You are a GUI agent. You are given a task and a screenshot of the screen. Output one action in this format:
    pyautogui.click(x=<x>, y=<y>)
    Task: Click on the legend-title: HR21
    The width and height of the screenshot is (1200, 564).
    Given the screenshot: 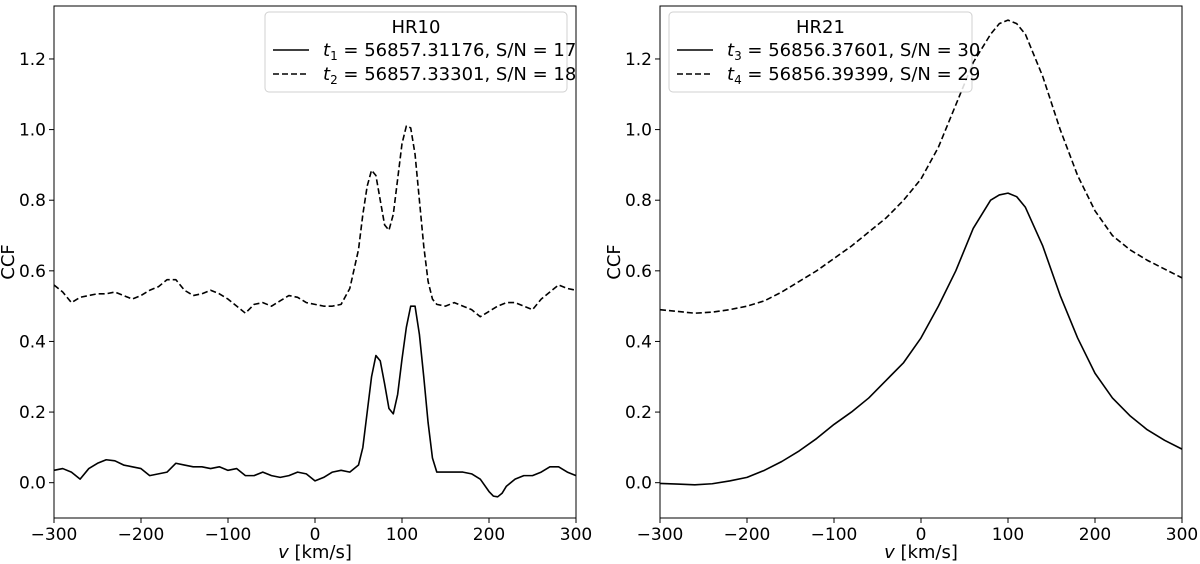 What is the action you would take?
    pyautogui.click(x=820, y=27)
    